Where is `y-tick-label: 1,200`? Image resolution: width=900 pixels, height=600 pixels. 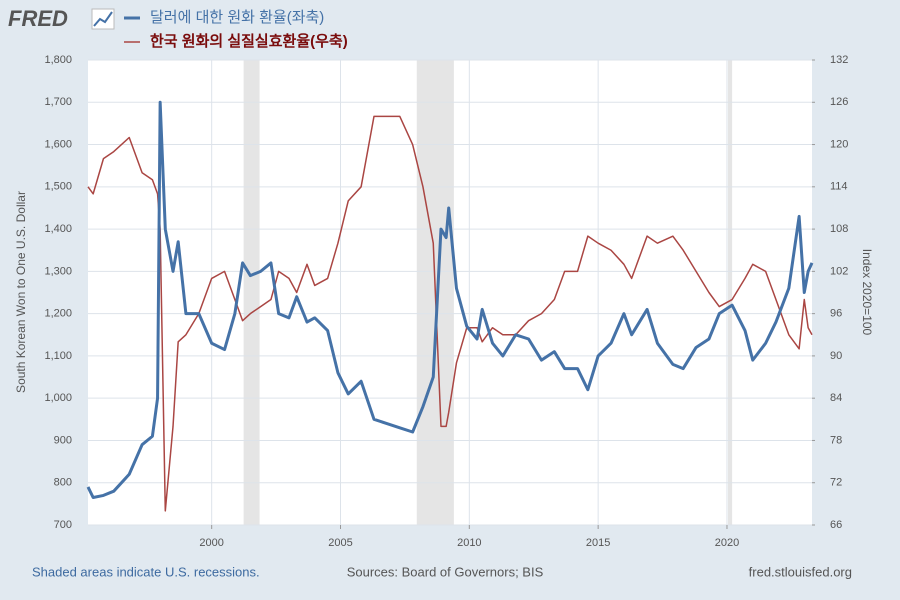 y-tick-label: 1,200 is located at coordinates (58, 314).